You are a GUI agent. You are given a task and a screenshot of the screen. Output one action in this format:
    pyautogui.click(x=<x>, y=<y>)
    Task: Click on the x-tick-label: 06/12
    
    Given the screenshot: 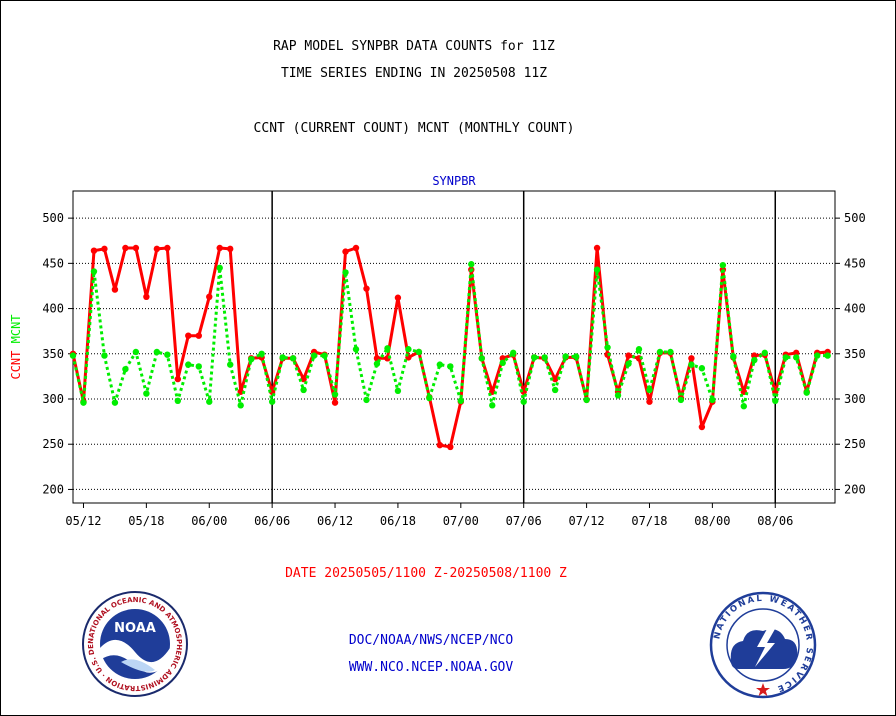 What is the action you would take?
    pyautogui.click(x=335, y=521)
    